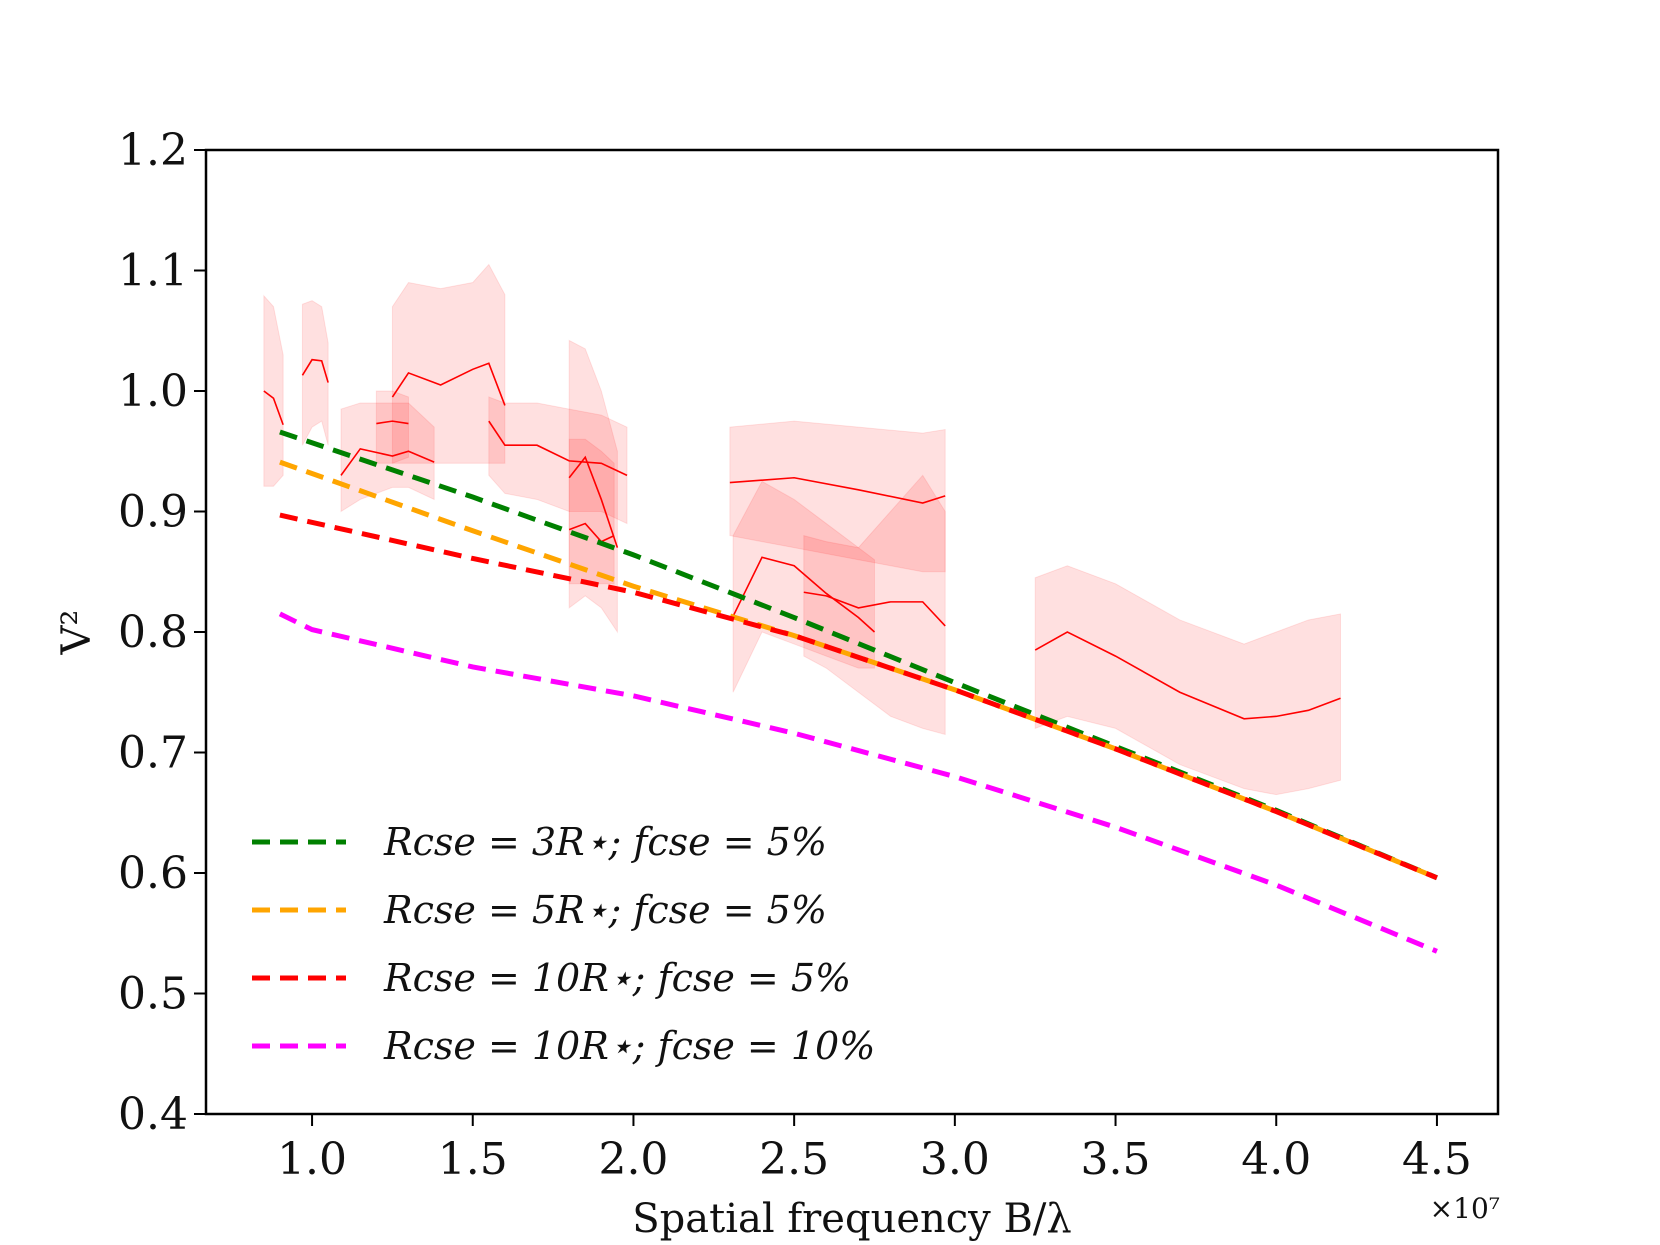 Image resolution: width=1660 pixels, height=1245 pixels. What do you see at coordinates (1465, 1208) in the screenshot?
I see `x-axis-offset-label: ×10⁷` at bounding box center [1465, 1208].